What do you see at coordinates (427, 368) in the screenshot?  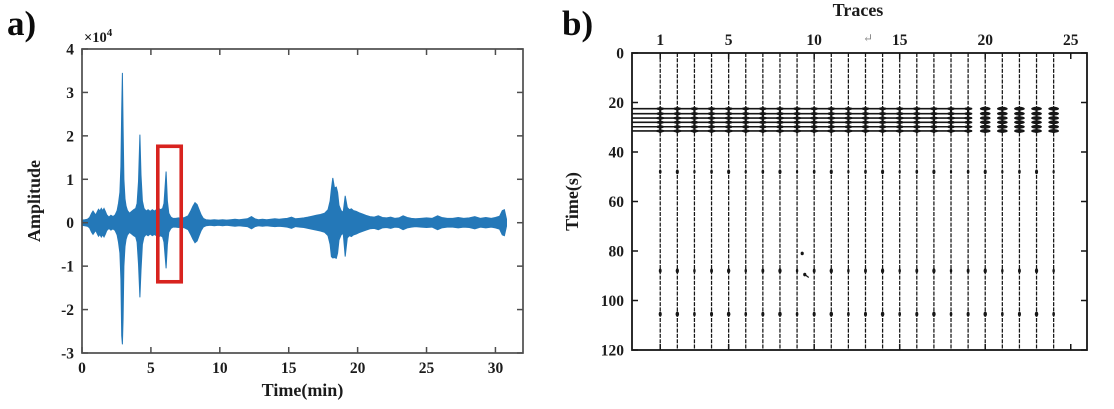 I see `x-tick-label: 25` at bounding box center [427, 368].